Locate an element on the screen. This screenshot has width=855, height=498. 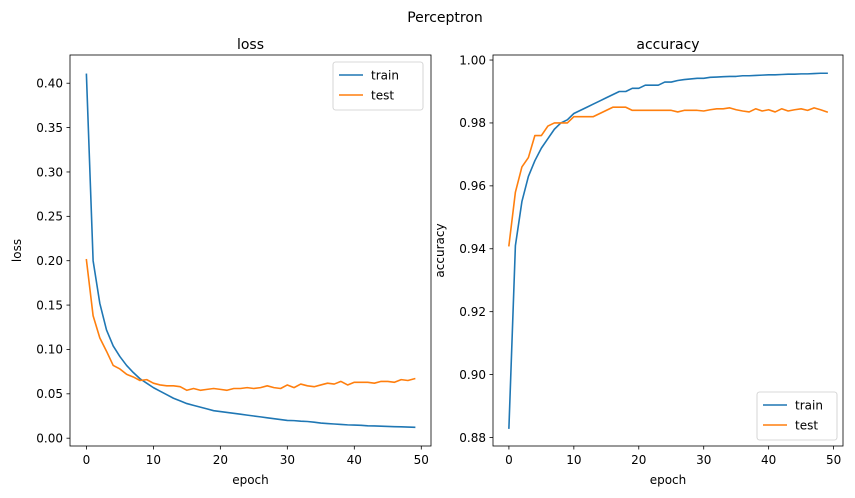
figure-suptitle: Perceptron is located at coordinates (445, 18).